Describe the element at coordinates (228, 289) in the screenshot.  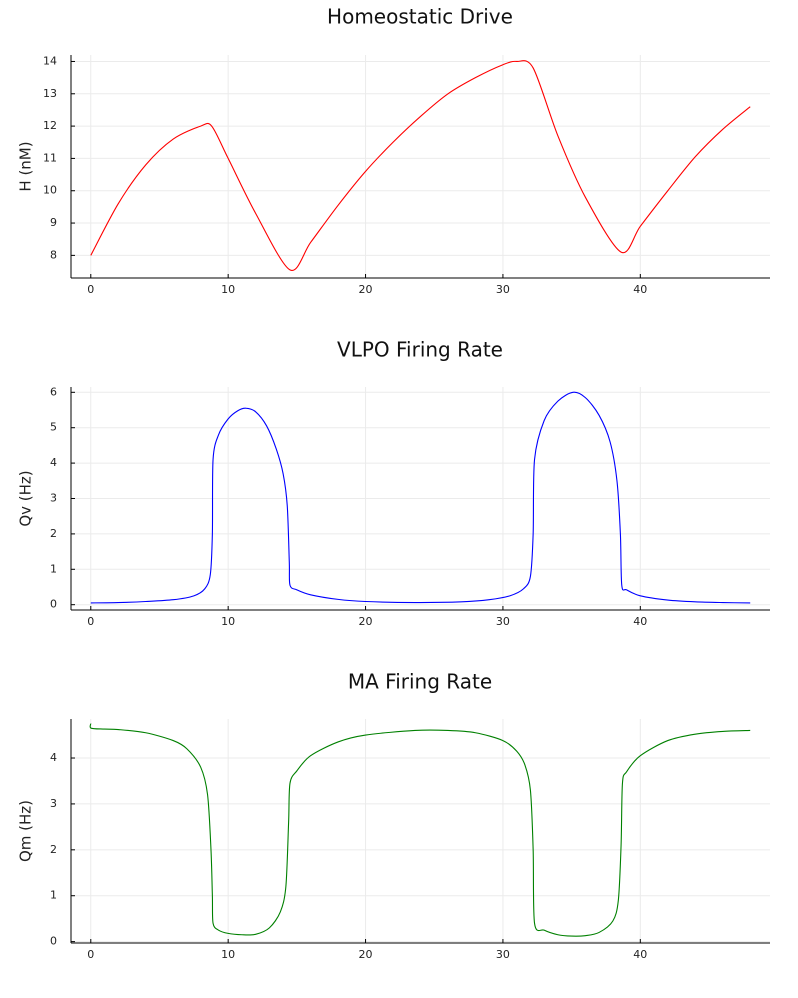
I see `homeostatic-x-tick-label: 10` at that location.